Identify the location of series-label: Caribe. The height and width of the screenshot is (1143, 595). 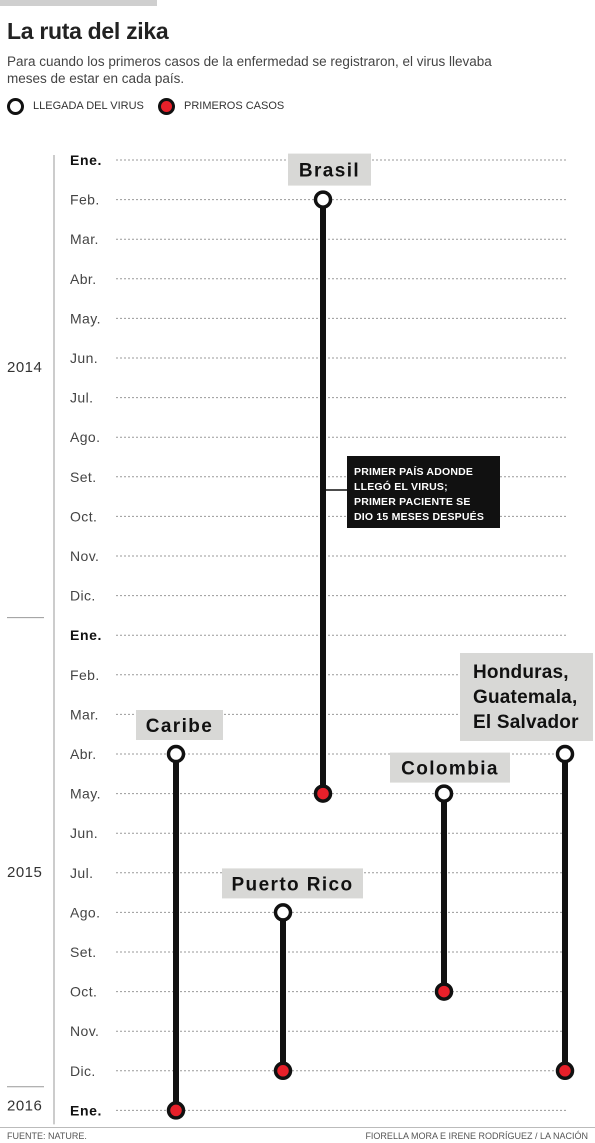
(180, 726).